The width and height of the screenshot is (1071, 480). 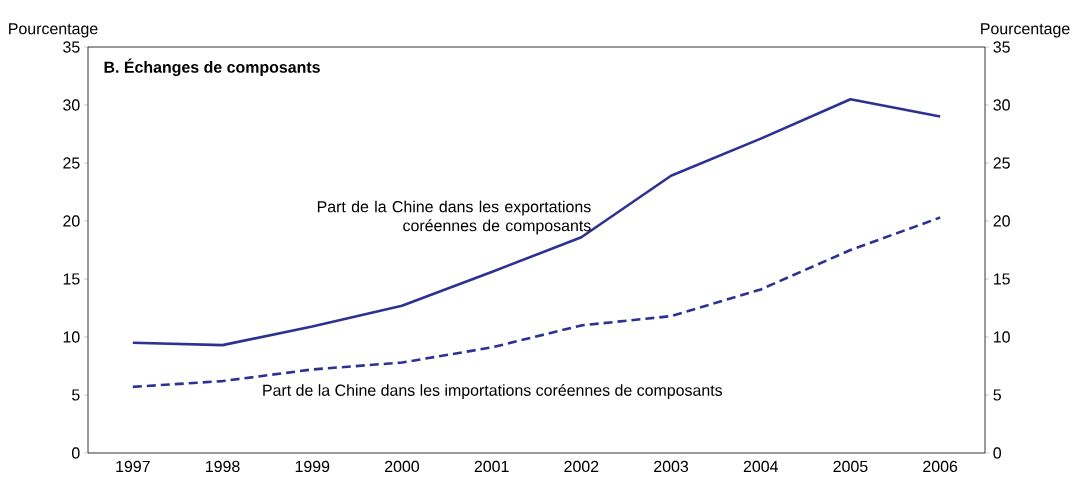 What do you see at coordinates (1002, 337) in the screenshot?
I see `y2-tick-label: 10` at bounding box center [1002, 337].